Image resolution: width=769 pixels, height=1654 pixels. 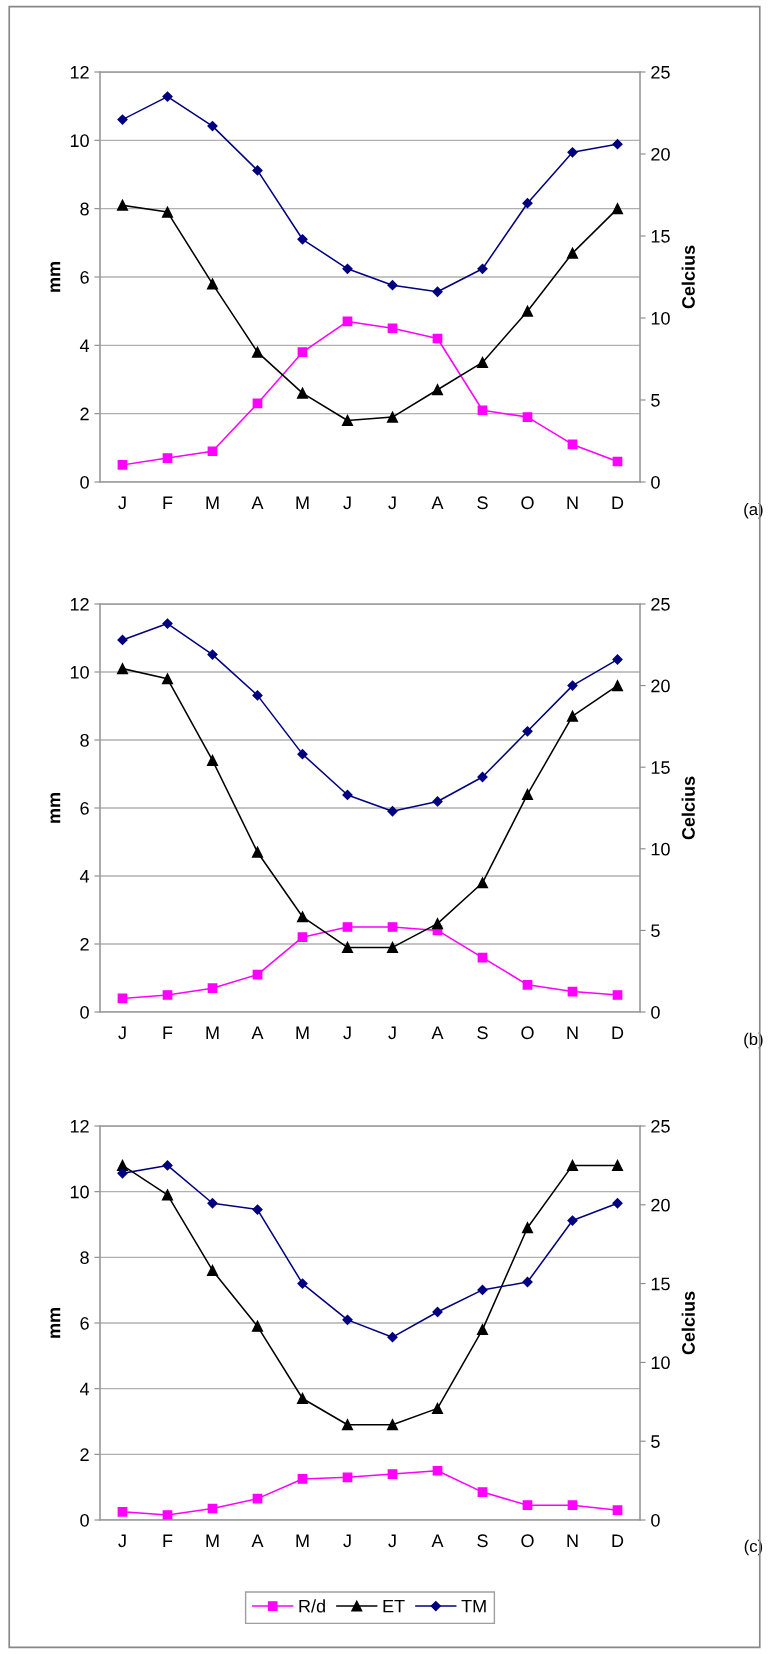 I want to click on y2-tick-label: 20, so click(x=660, y=686).